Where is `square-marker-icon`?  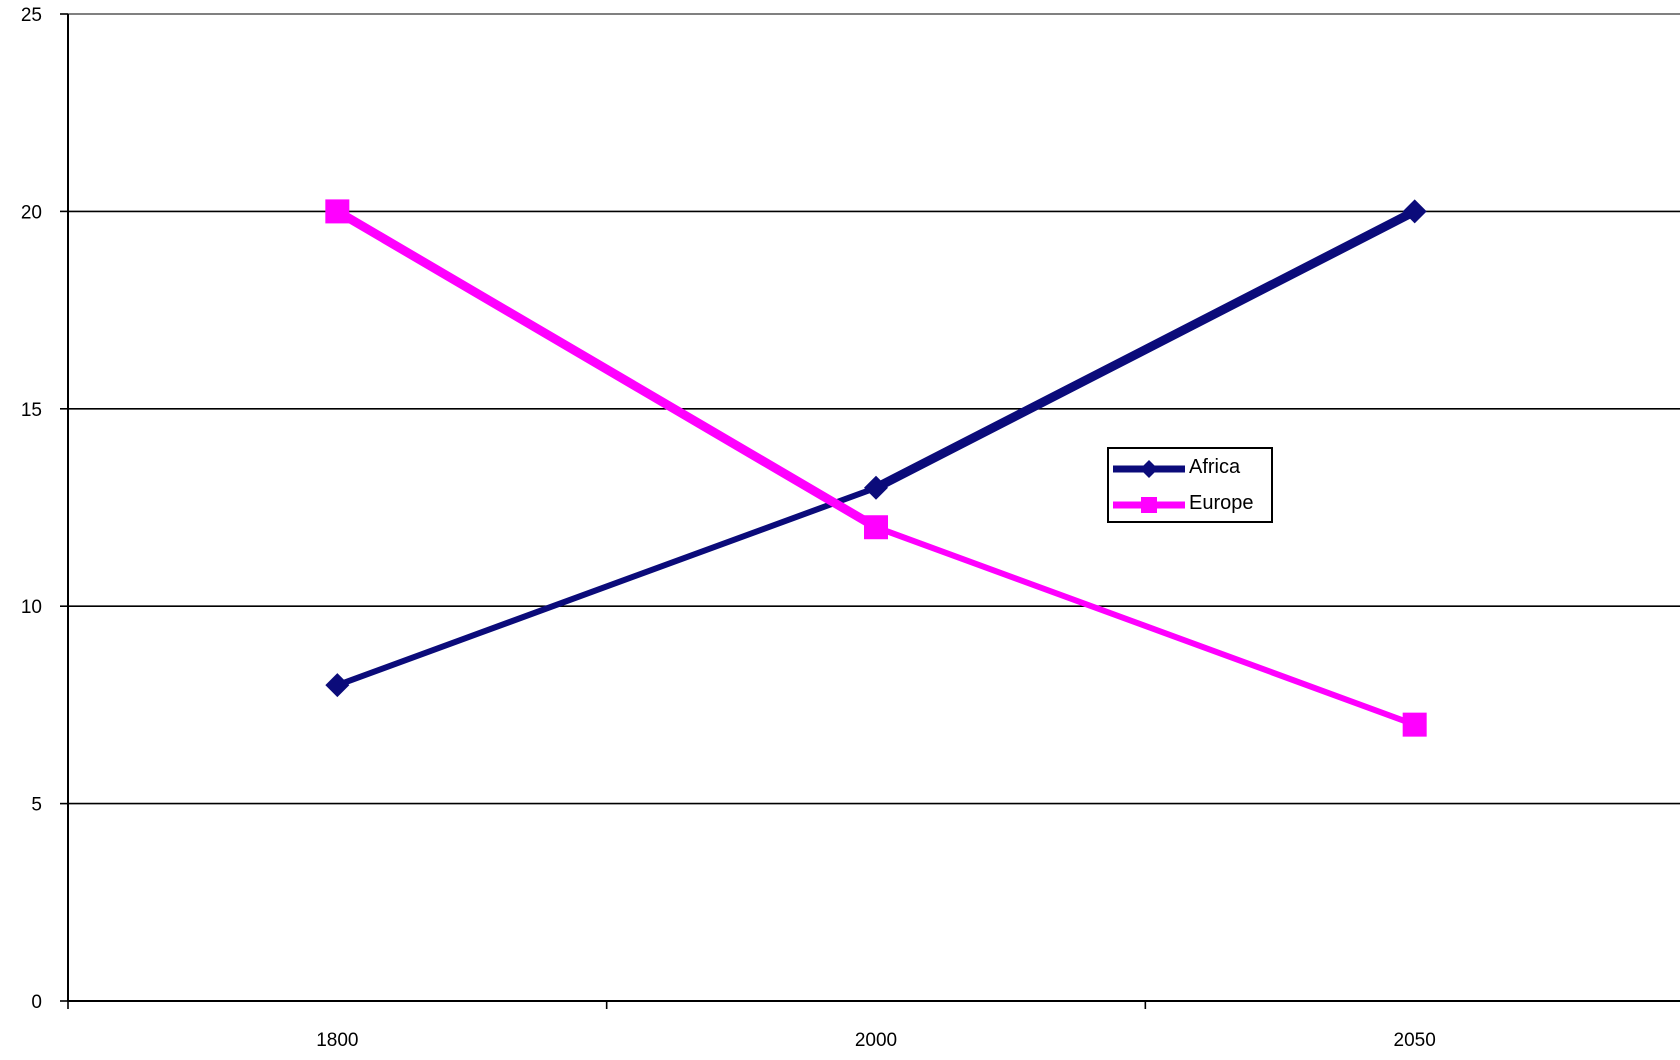
square-marker-icon is located at coordinates (1149, 505).